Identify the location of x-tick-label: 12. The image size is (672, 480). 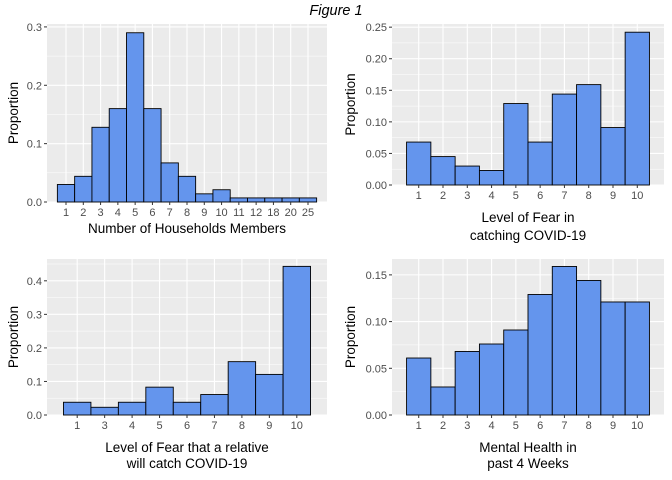
(256, 213).